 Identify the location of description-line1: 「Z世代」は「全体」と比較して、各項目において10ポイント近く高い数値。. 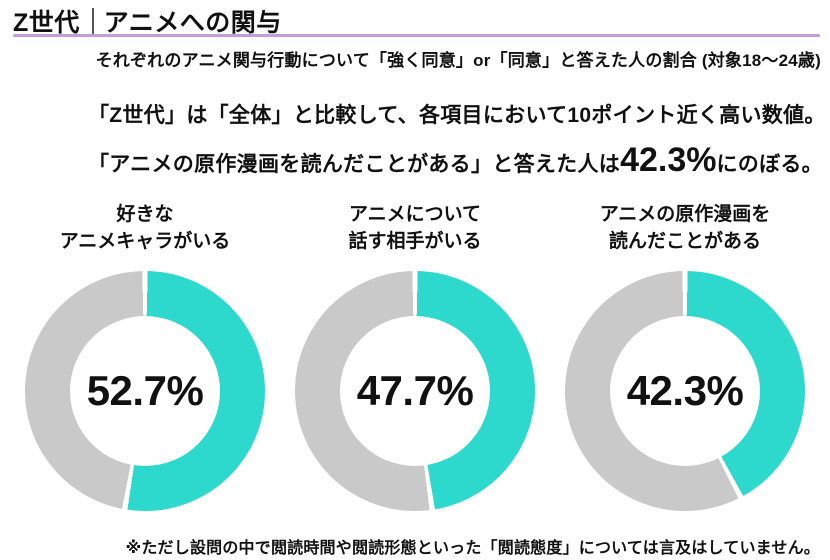
(457, 115).